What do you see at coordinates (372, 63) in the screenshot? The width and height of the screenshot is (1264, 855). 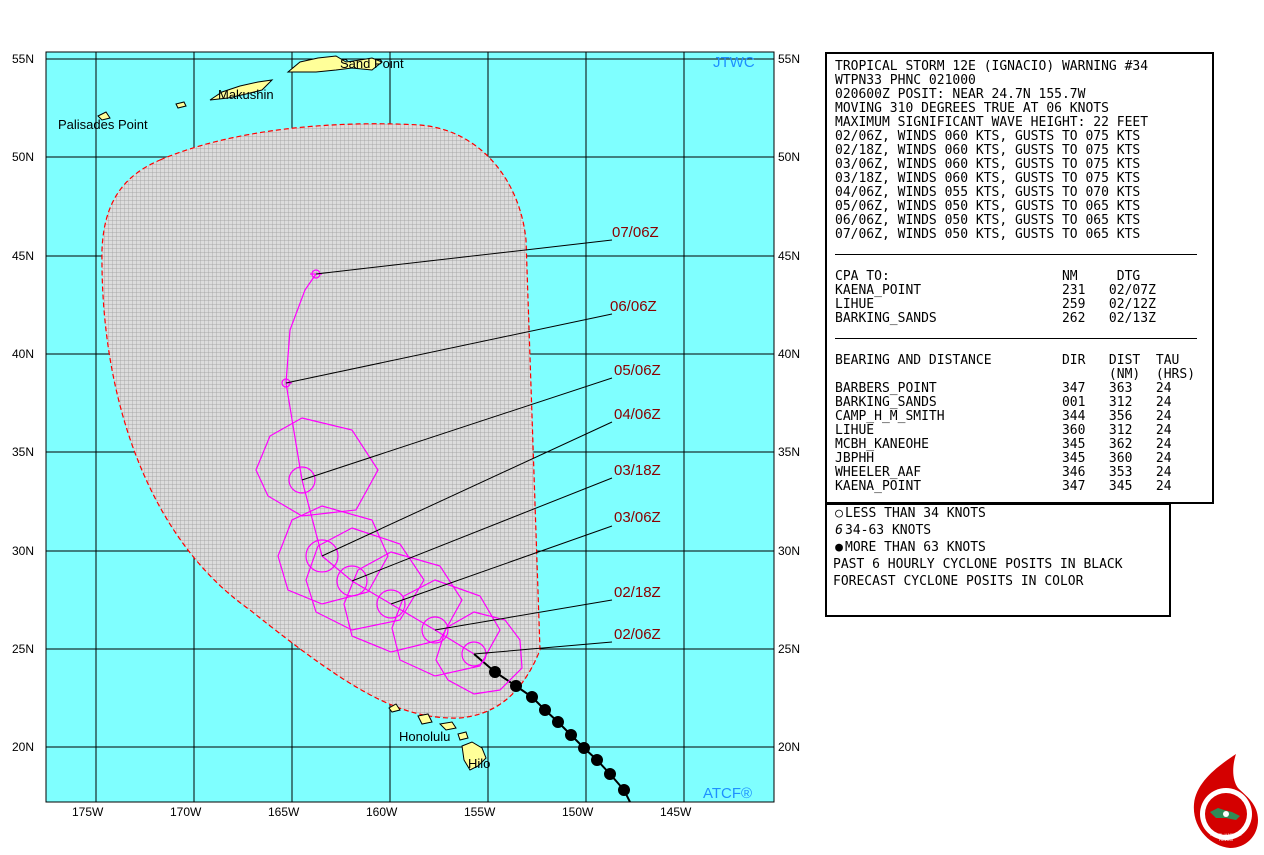 I see `place-label: Sand Point` at bounding box center [372, 63].